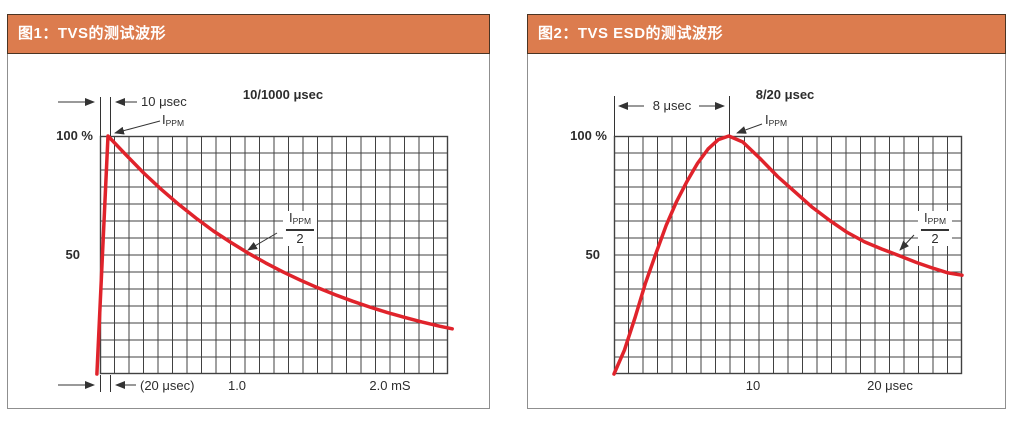  I want to click on figure1-y-axis-50-label: 50, so click(72, 254).